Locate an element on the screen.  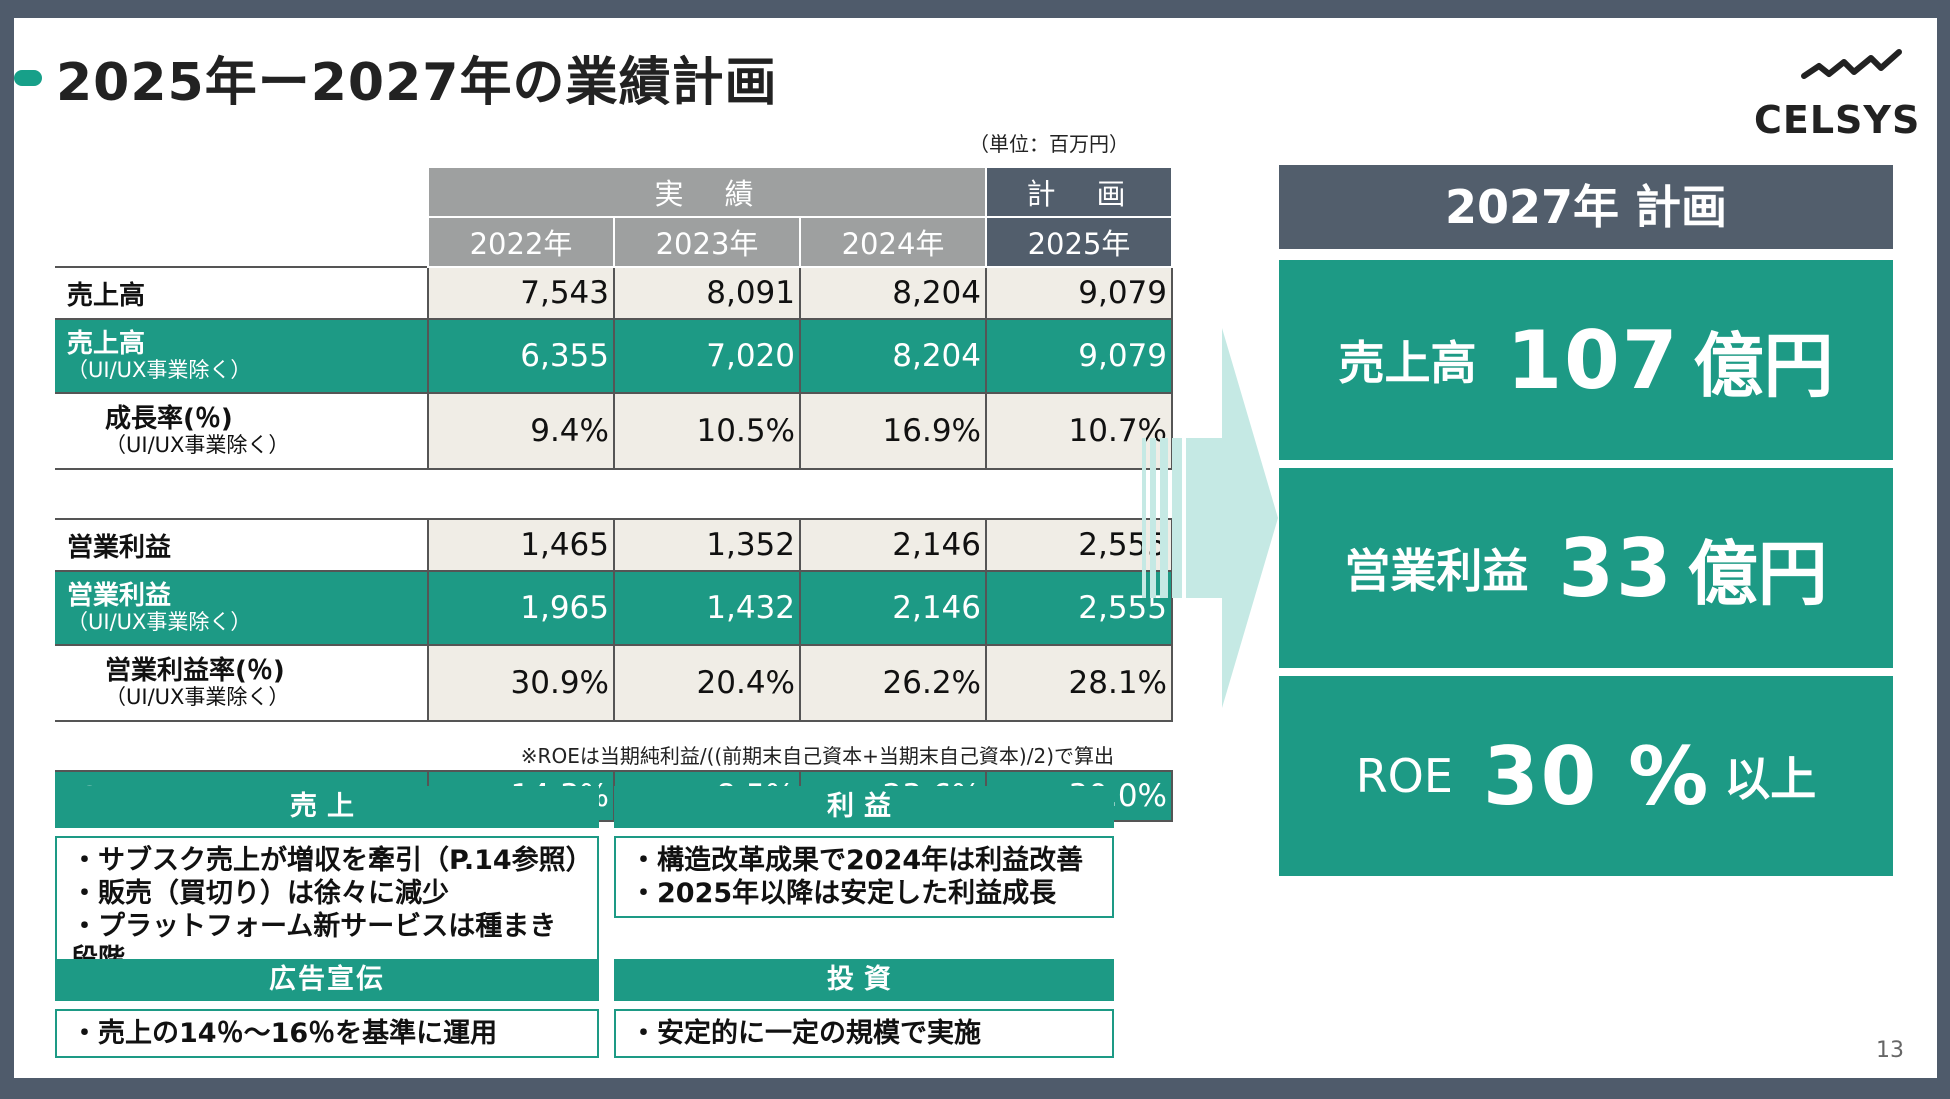
cell: 7,543 is located at coordinates (521, 293).